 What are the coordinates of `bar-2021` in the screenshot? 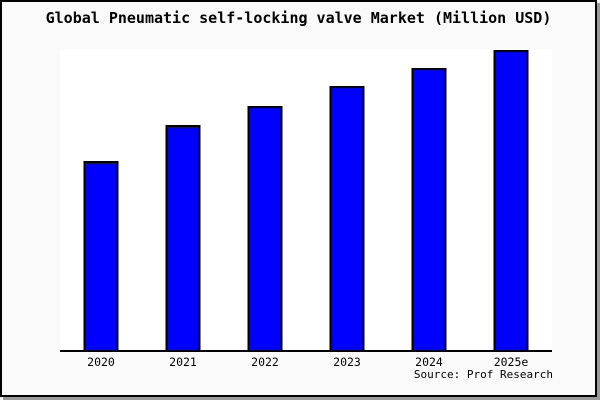 It's located at (183, 237).